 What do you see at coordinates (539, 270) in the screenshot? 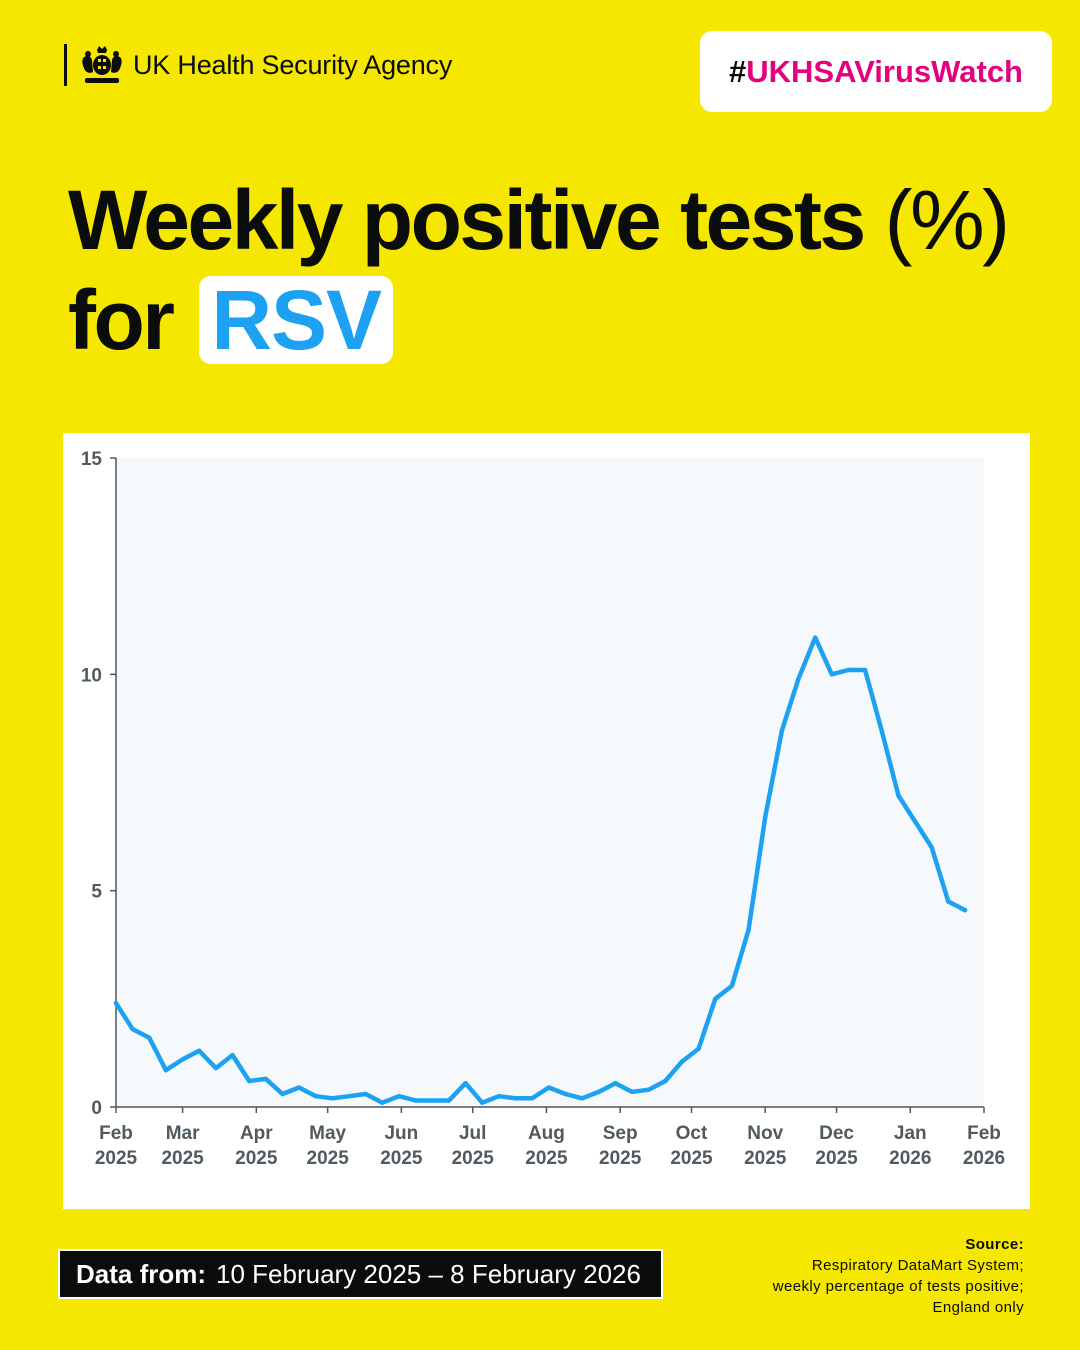
I see `page-title: Weekly positive tests (%) for RSV` at bounding box center [539, 270].